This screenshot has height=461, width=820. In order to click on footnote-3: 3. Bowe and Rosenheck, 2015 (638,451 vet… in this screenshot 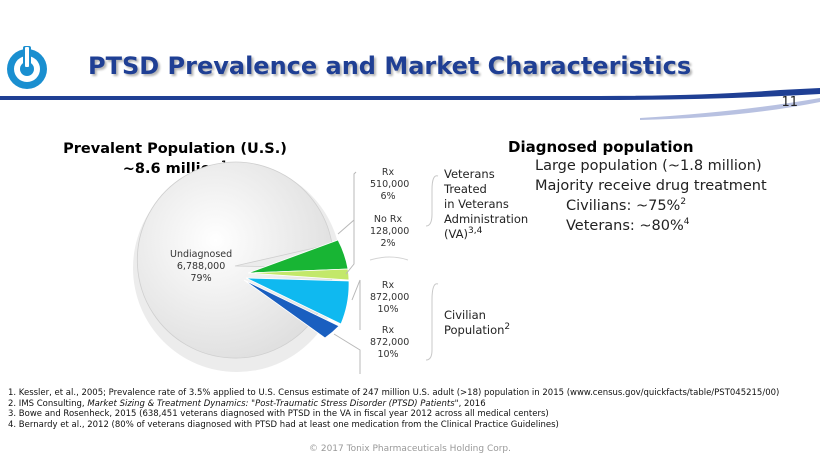, I will do `click(278, 414)`.